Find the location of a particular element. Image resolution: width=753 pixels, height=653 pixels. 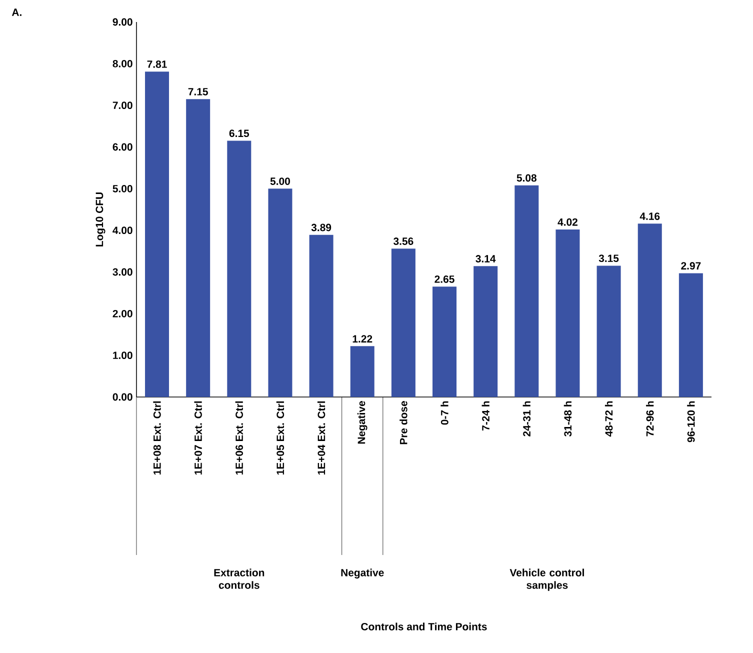

x-tick-label: 1E+07 Ext. Ctrl is located at coordinates (198, 438).